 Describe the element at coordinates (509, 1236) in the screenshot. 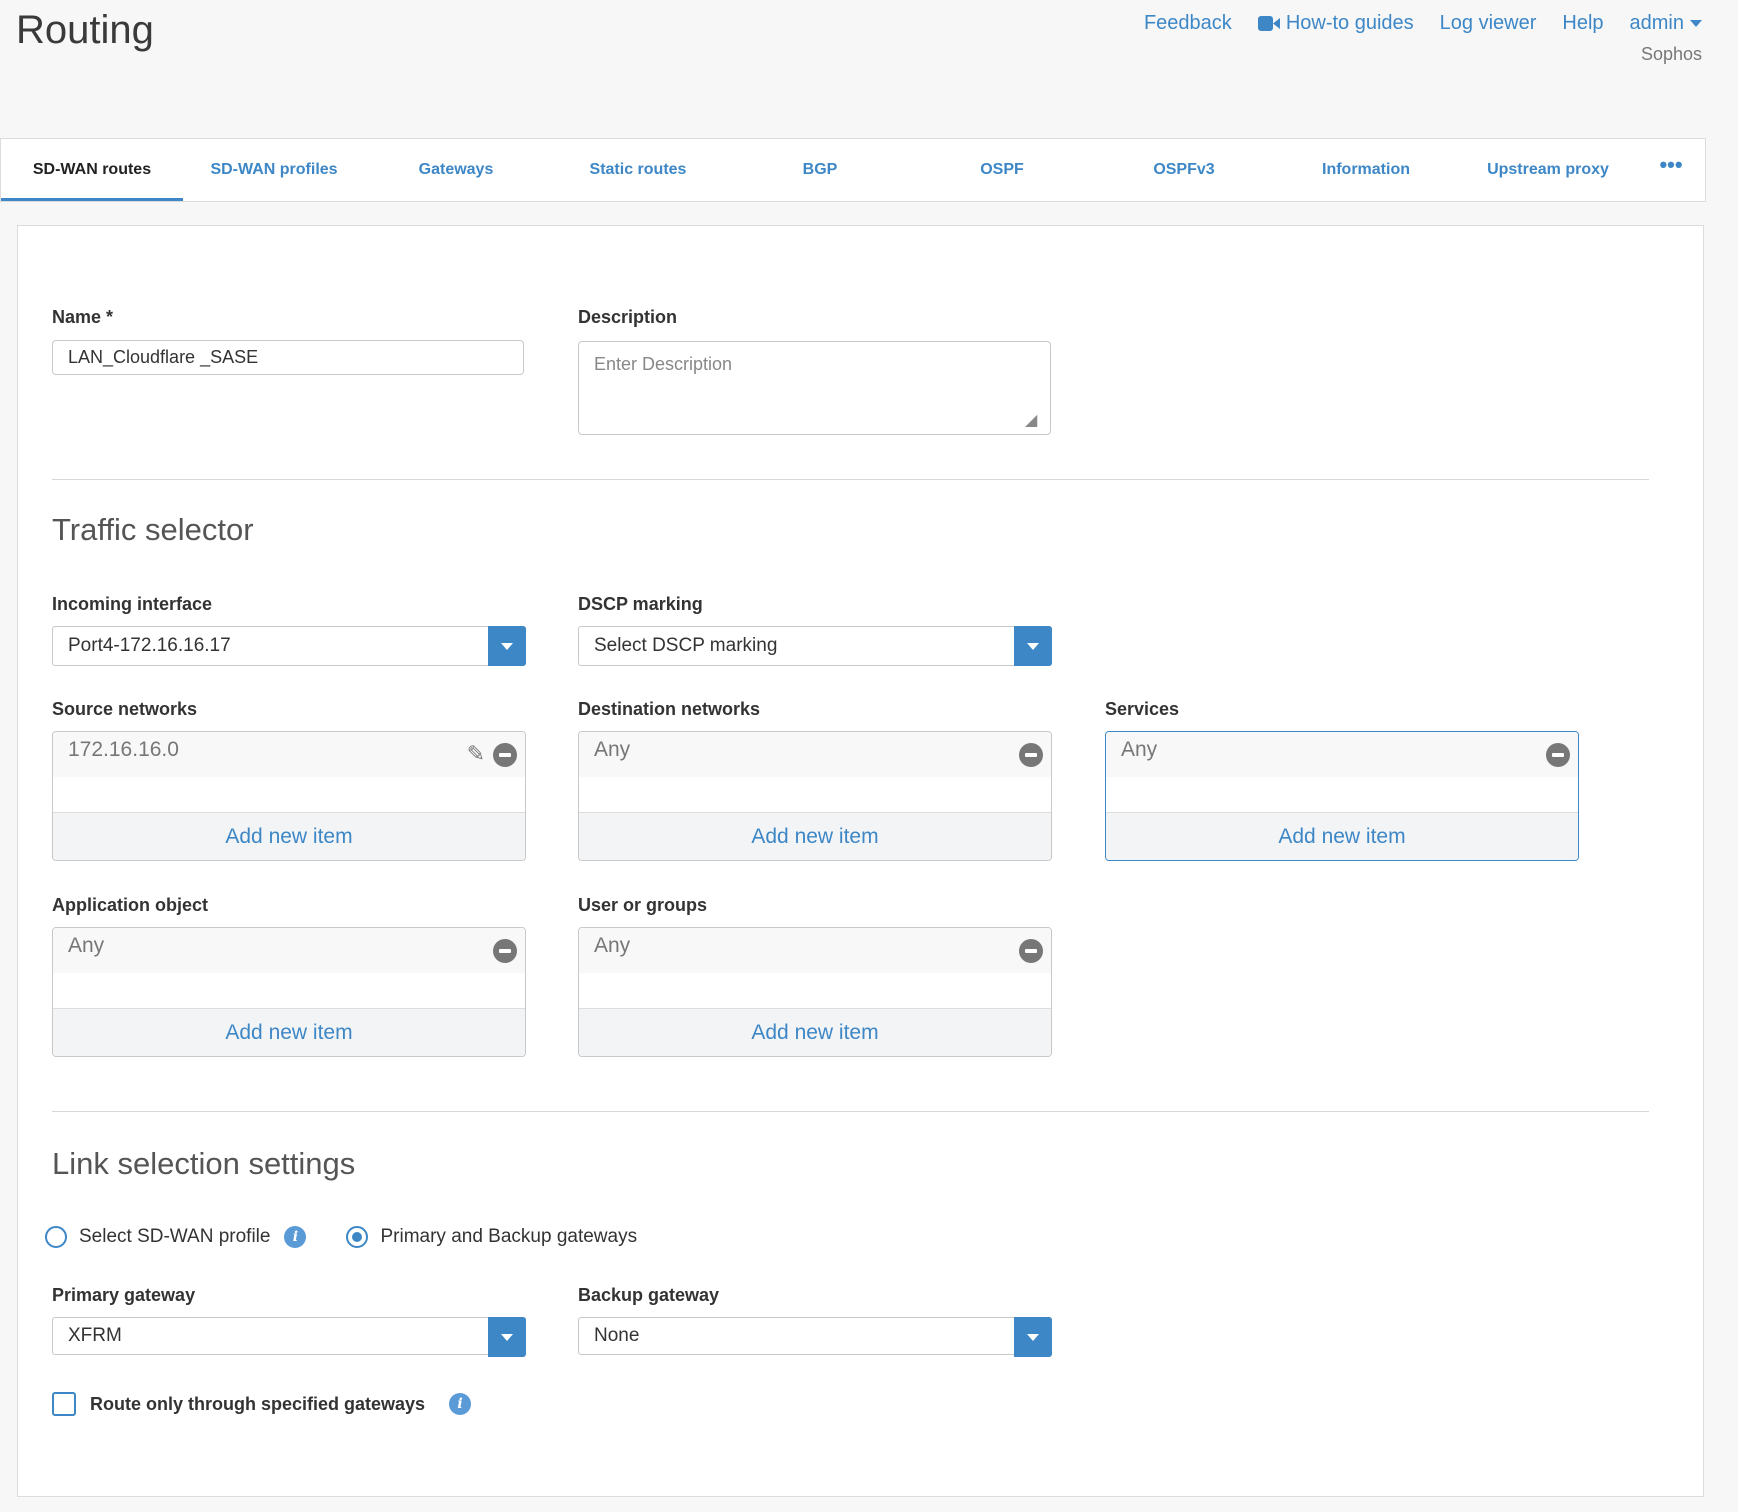

I see `radio-primary-backup-label: Primary and Backup gateways` at that location.